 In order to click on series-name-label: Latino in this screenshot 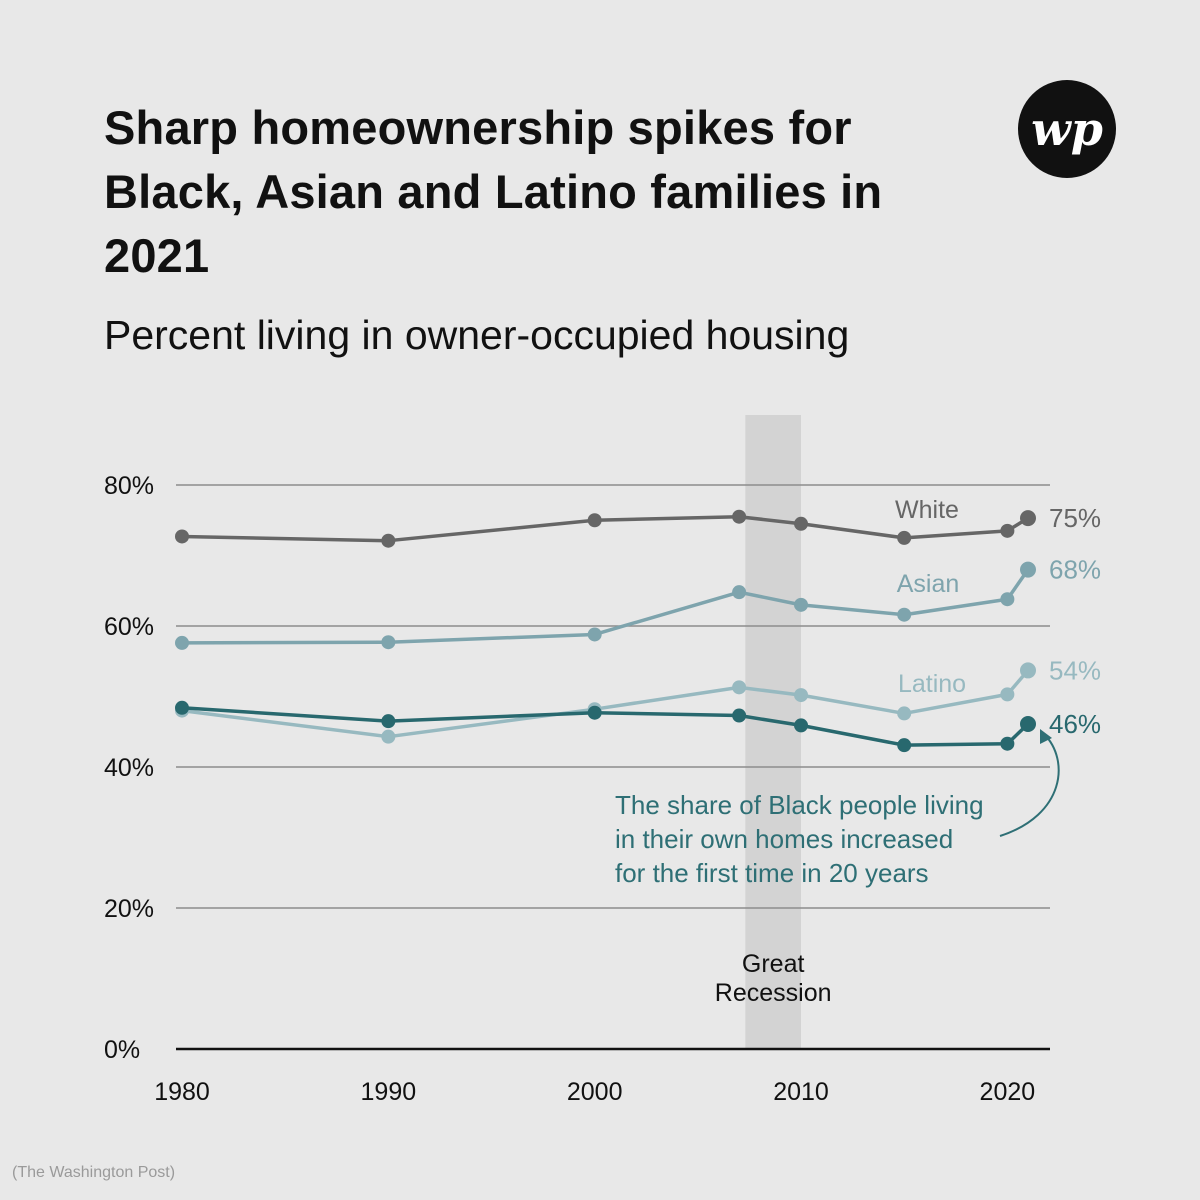, I will do `click(932, 684)`.